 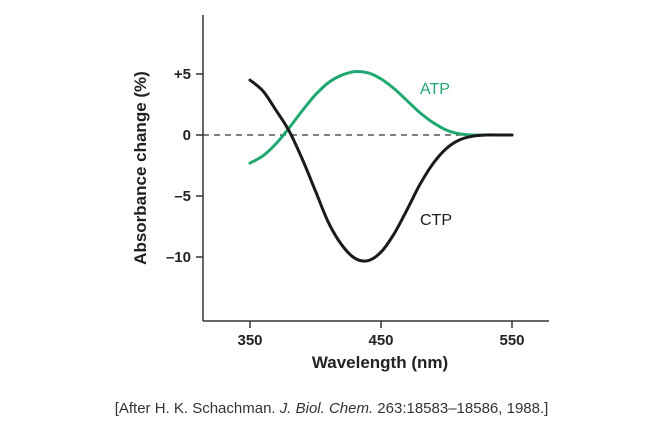 I want to click on x-tick-label: 450, so click(x=380, y=340).